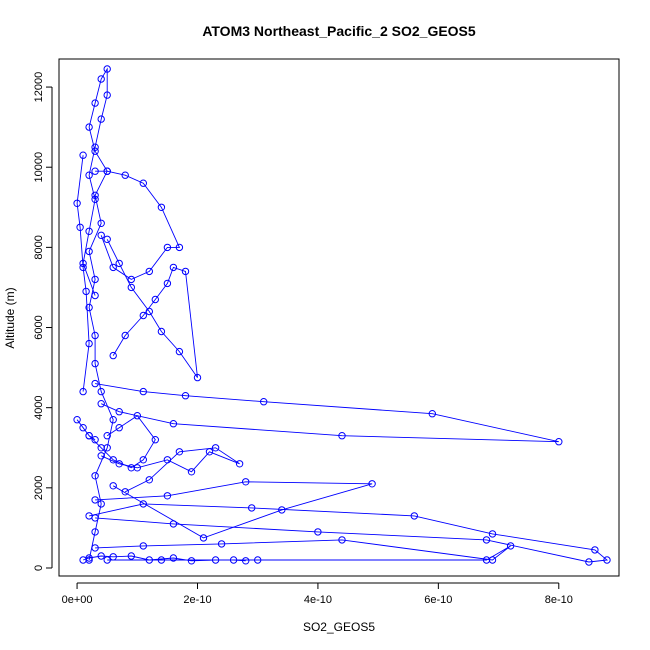  Describe the element at coordinates (39, 247) in the screenshot. I see `y-tick-label: 8000` at that location.